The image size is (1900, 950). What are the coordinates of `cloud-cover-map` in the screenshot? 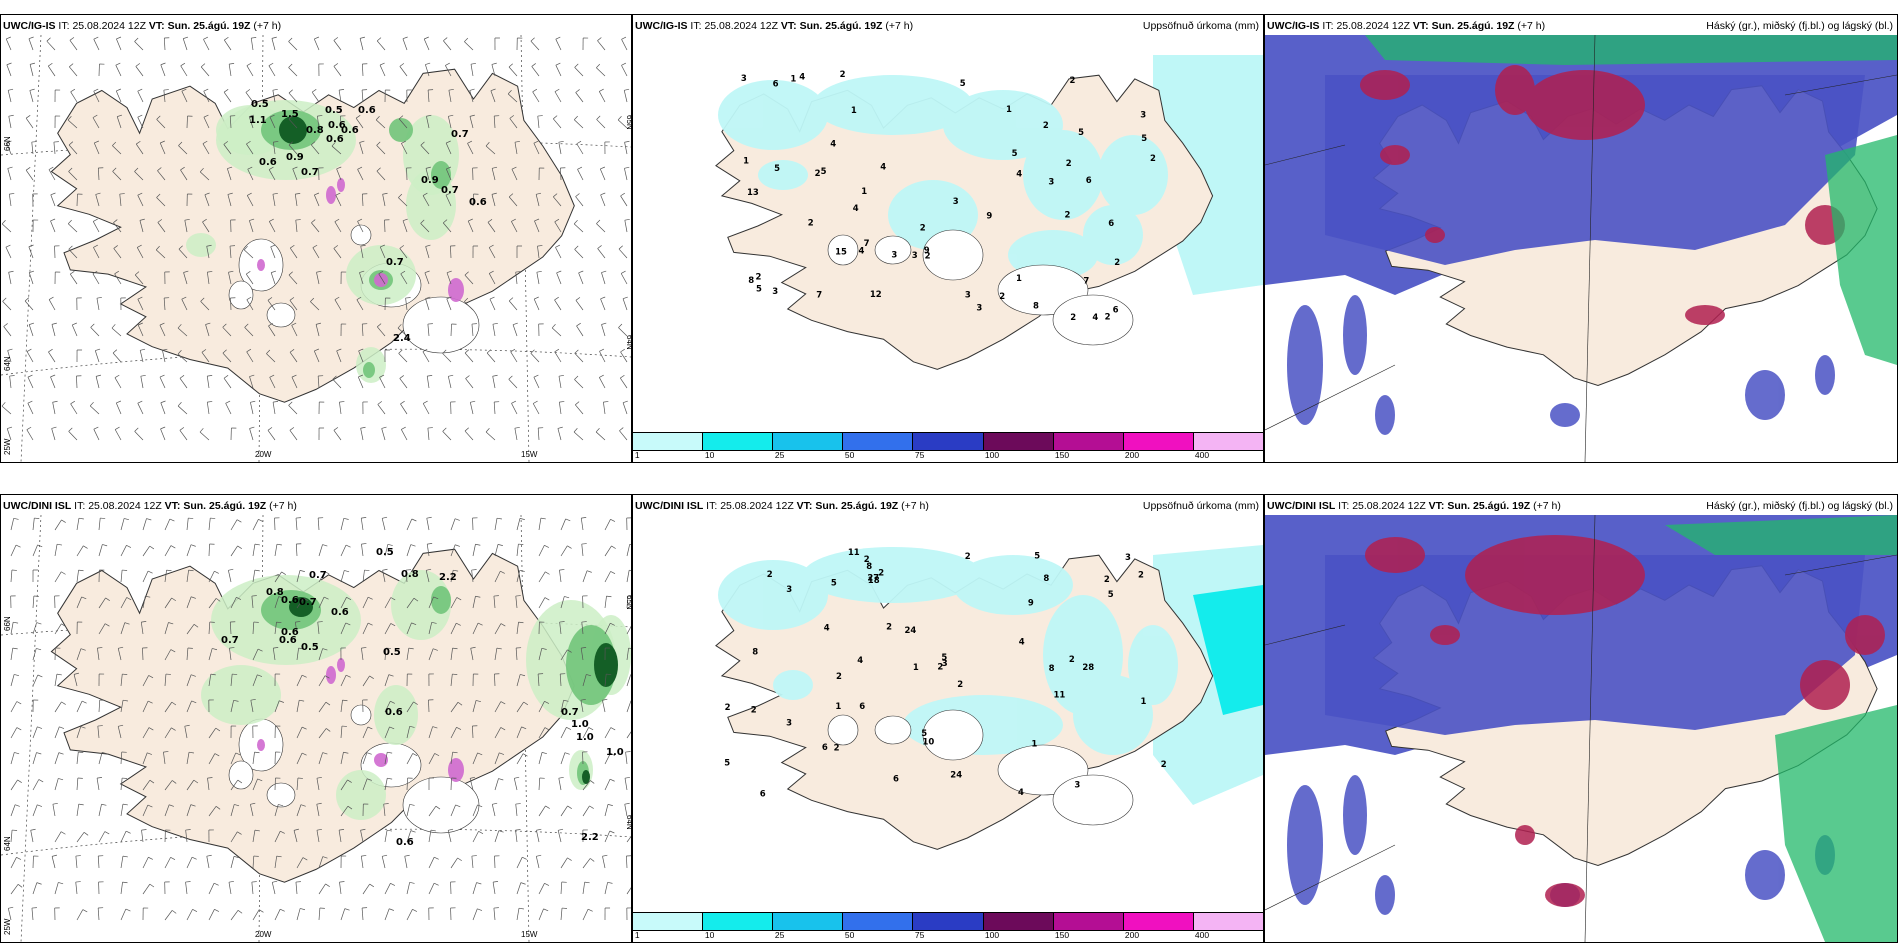 It's located at (1581, 728).